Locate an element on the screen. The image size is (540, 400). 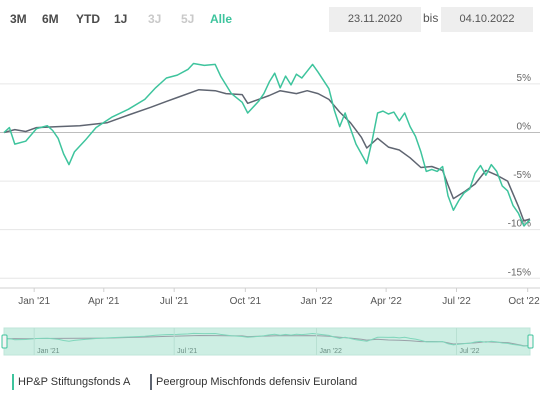
y-axis-labels: 5% 0% -5% -10% -15% is located at coordinates (519, 175).